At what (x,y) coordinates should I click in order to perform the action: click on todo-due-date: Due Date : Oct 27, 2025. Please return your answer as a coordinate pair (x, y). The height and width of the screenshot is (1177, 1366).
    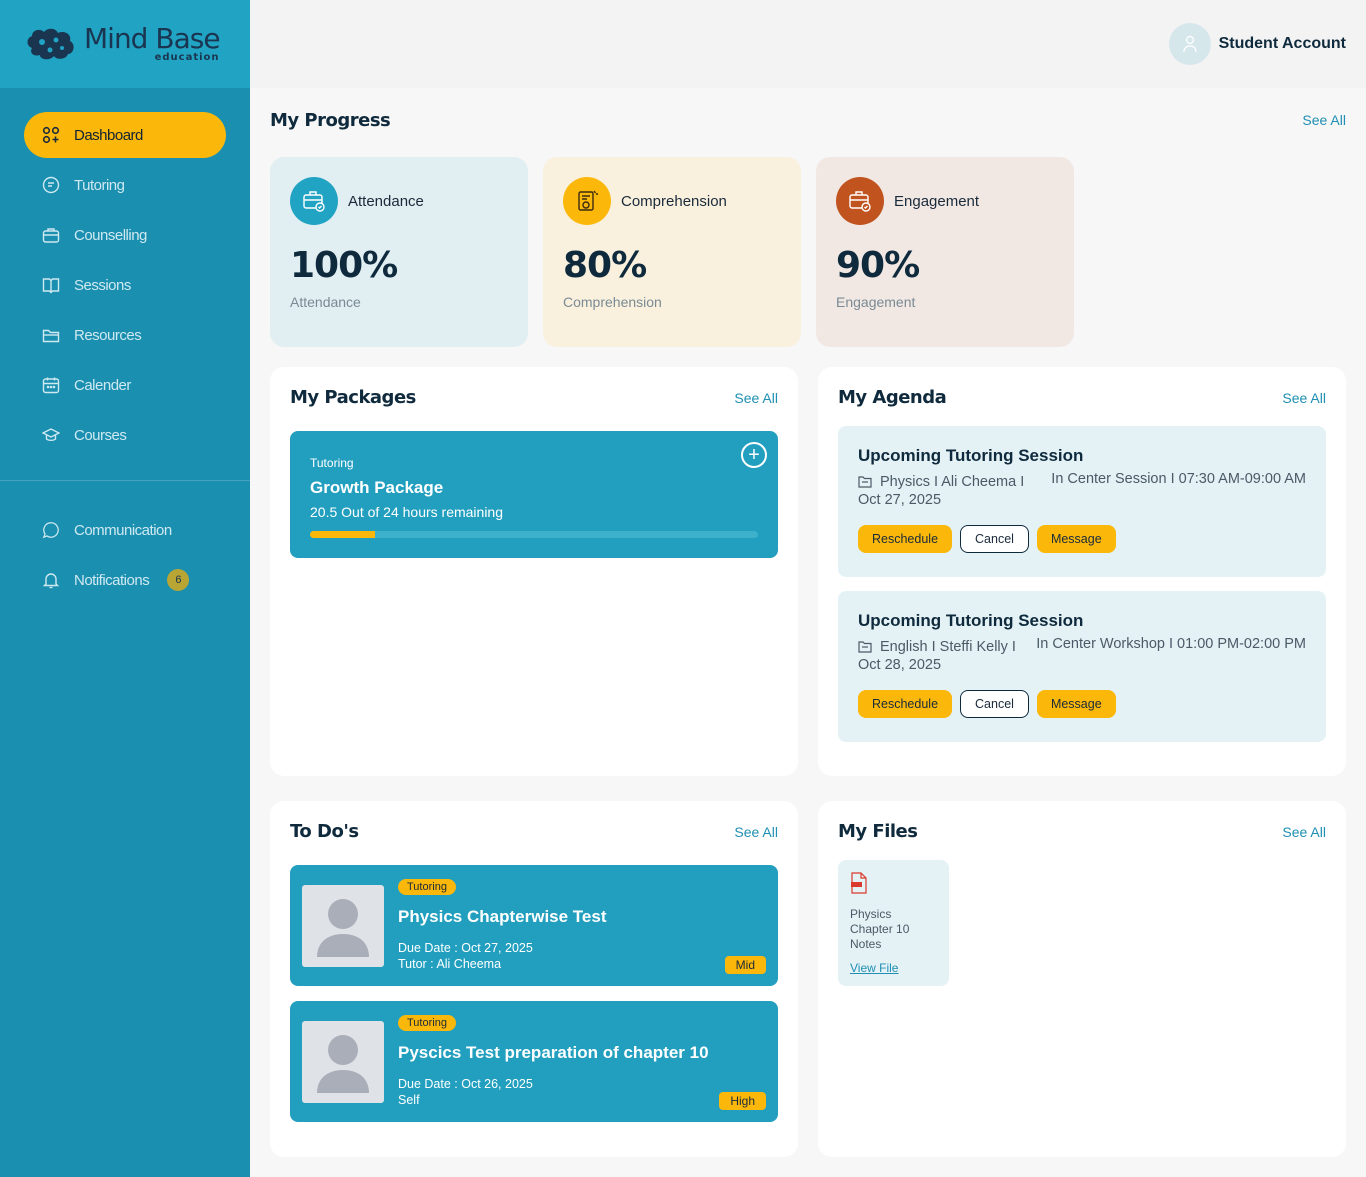
    Looking at the image, I should click on (465, 948).